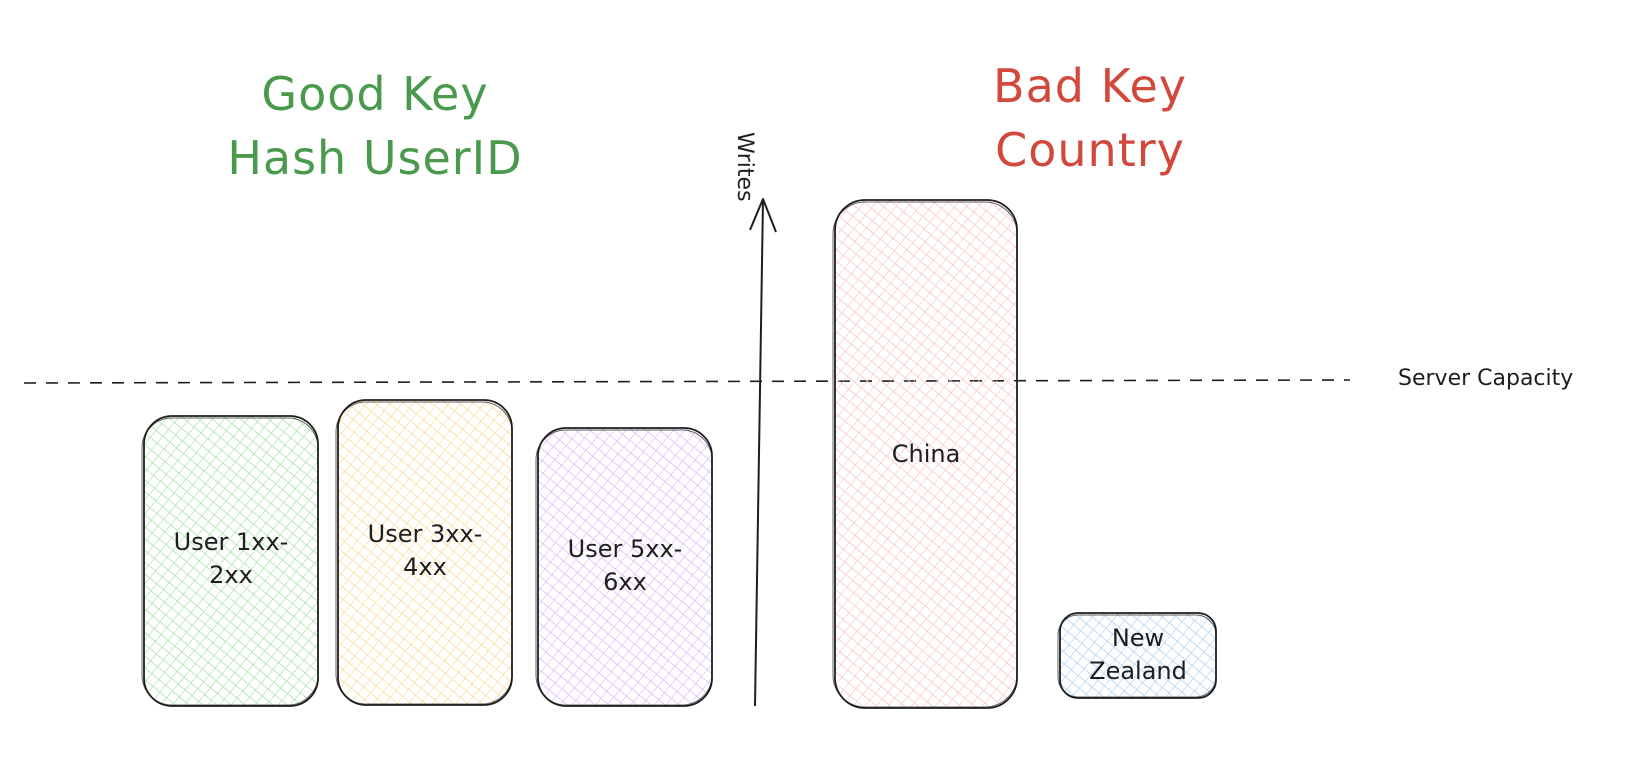 The height and width of the screenshot is (771, 1644). Describe the element at coordinates (625, 549) in the screenshot. I see `box-label-line1: User 5xx-` at that location.